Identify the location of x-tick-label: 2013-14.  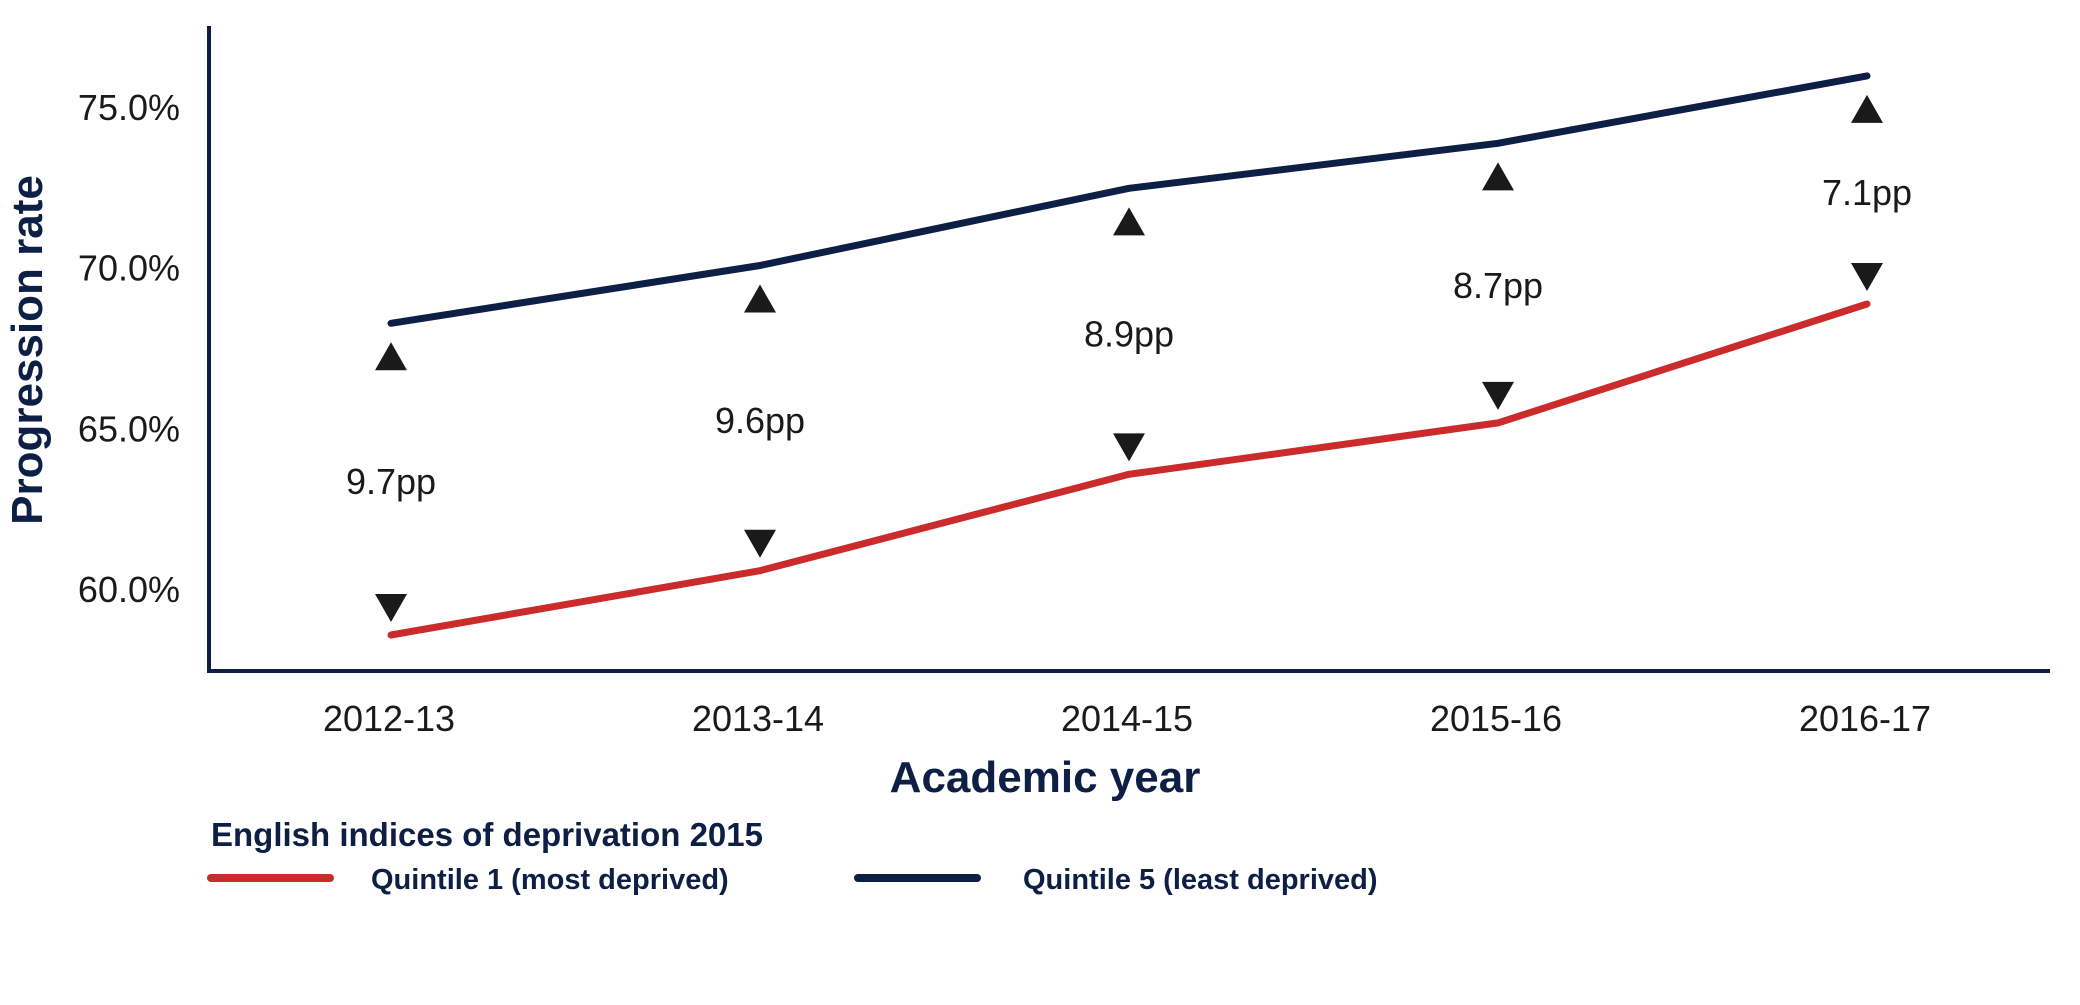
(758, 718).